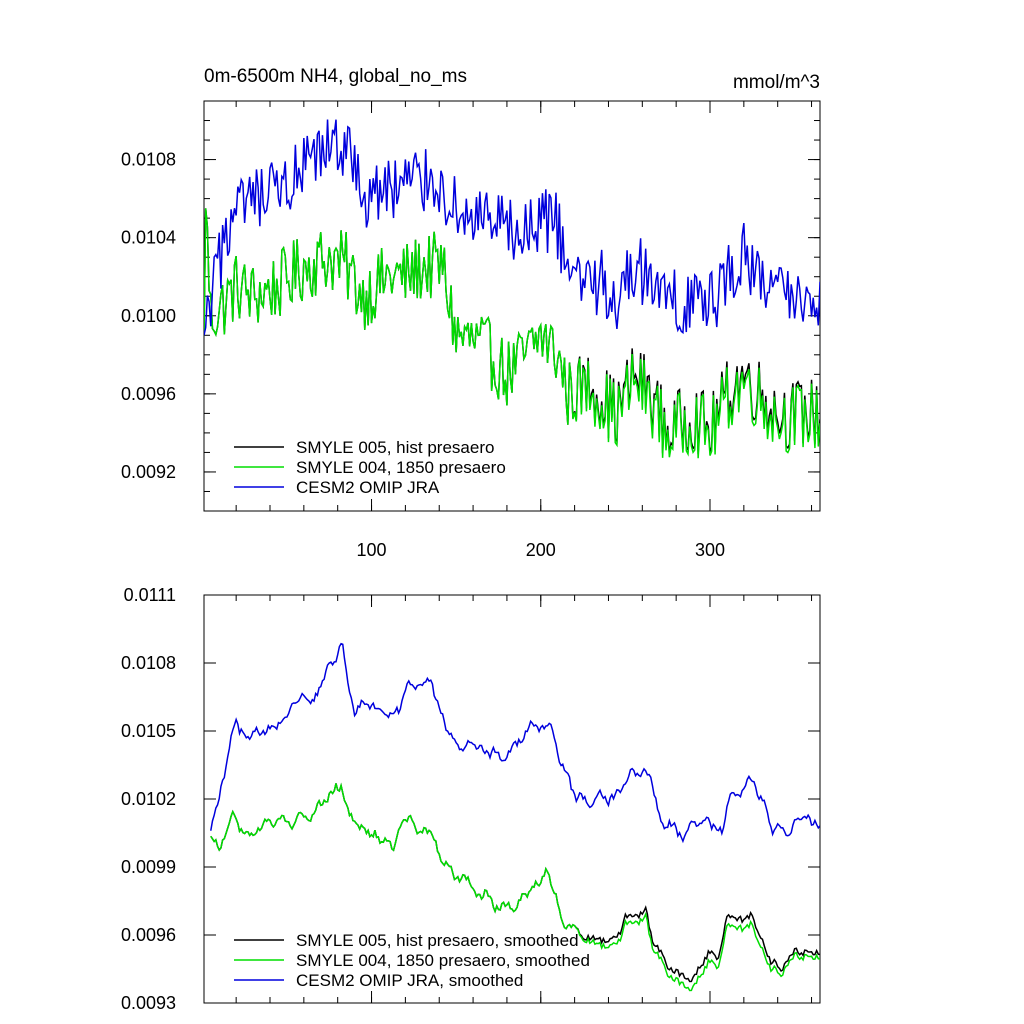  Describe the element at coordinates (148, 238) in the screenshot. I see `y-tick-label: 0.0104` at that location.